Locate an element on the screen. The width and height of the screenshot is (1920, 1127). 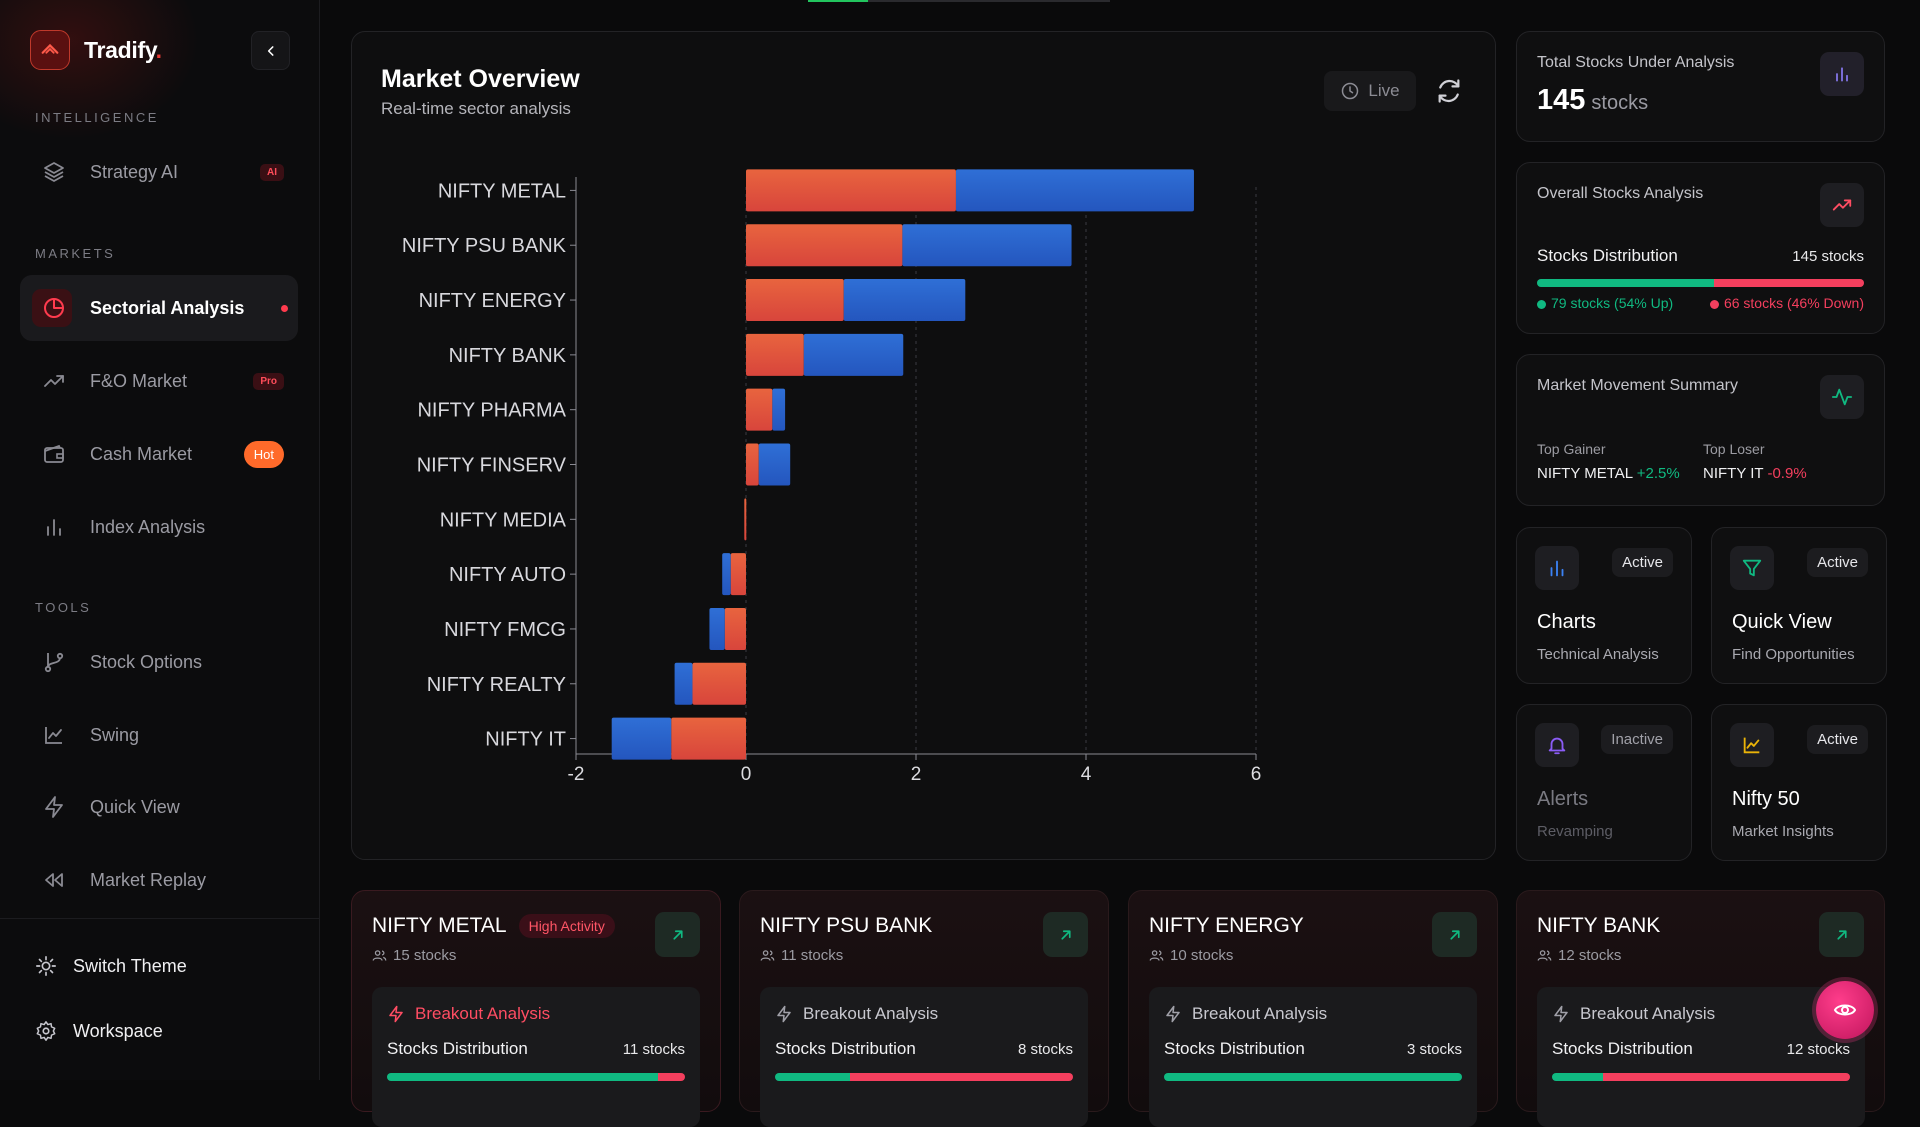
sidebar-item-quick-view: Quick View is located at coordinates (159, 807).